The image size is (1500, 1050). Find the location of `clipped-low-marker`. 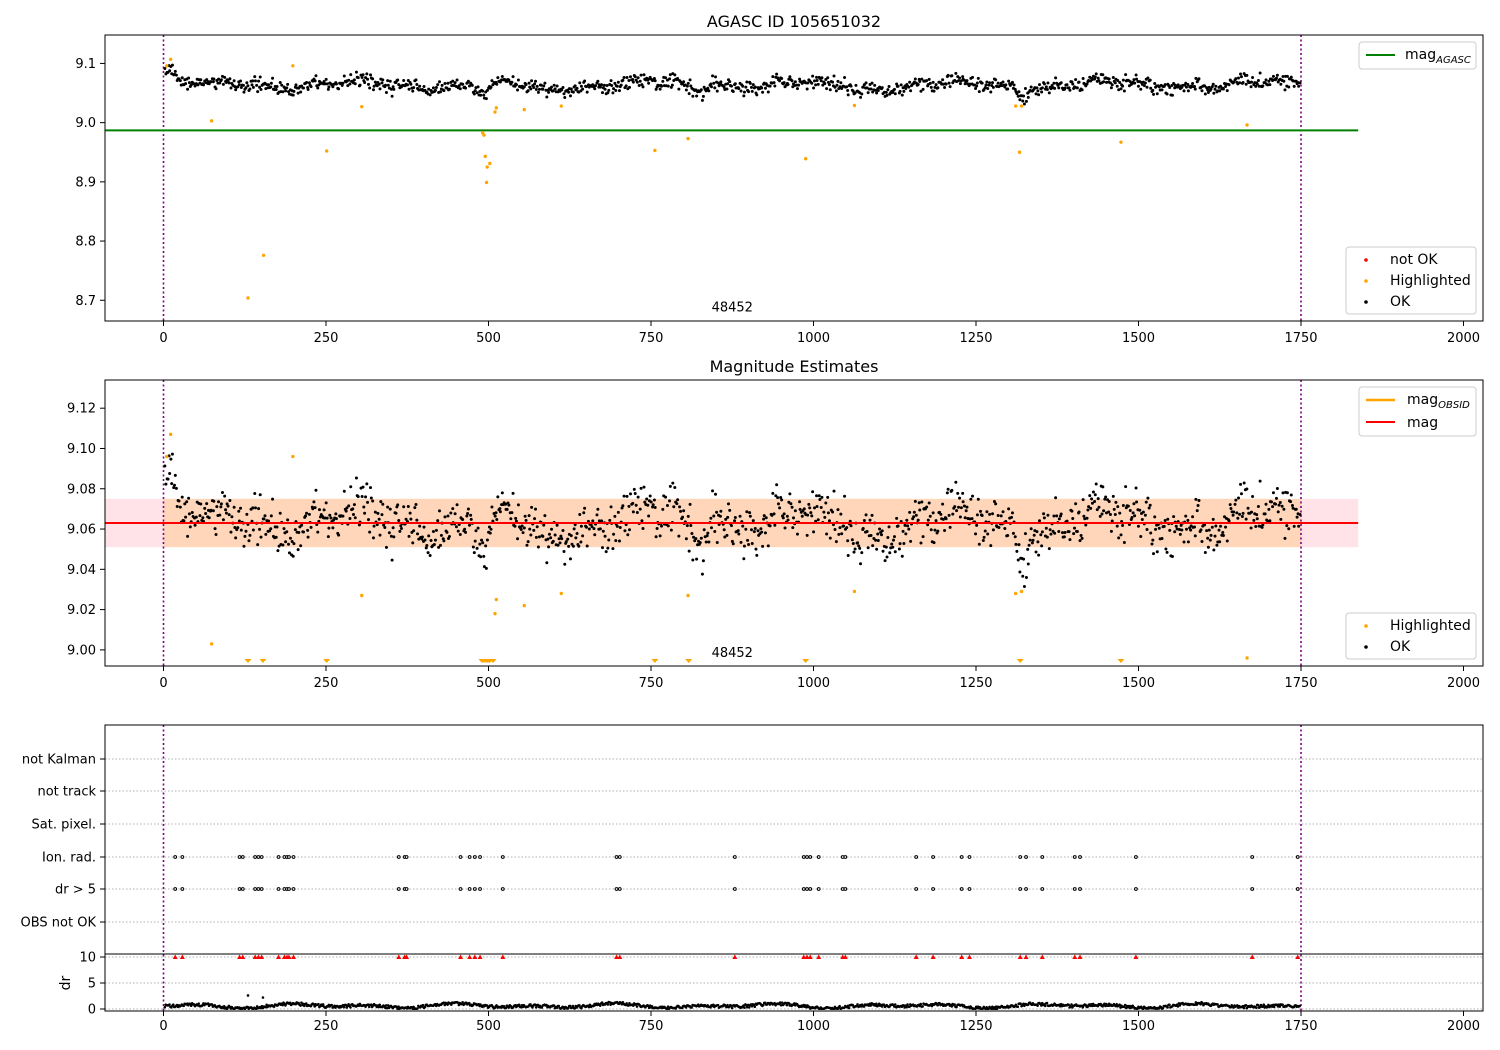

clipped-low-marker is located at coordinates (1020, 661).